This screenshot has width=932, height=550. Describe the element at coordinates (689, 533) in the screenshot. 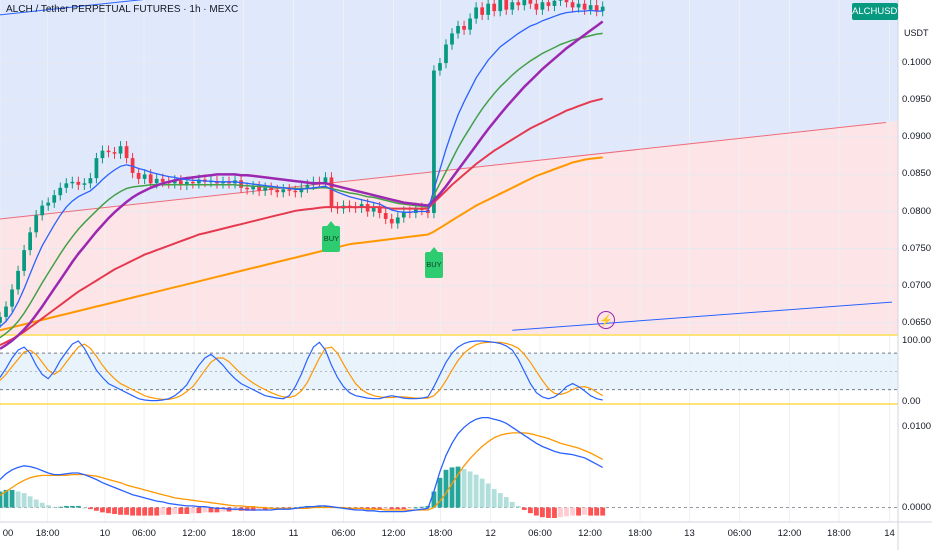

I see `time-tick-label: 13` at that location.